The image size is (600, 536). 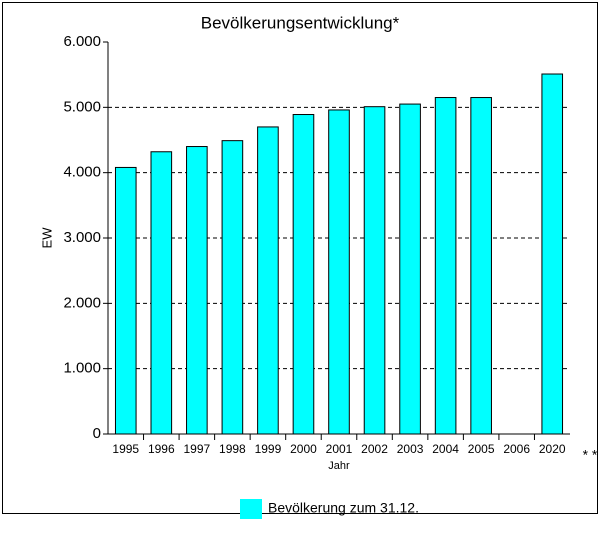 I want to click on x-tick-label: 1999, so click(x=268, y=449).